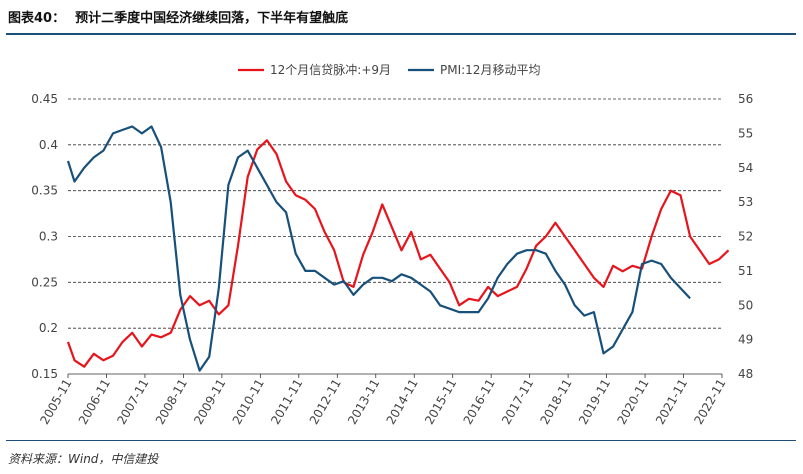  Describe the element at coordinates (132, 402) in the screenshot. I see `x-tick-label: 2007-11` at that location.